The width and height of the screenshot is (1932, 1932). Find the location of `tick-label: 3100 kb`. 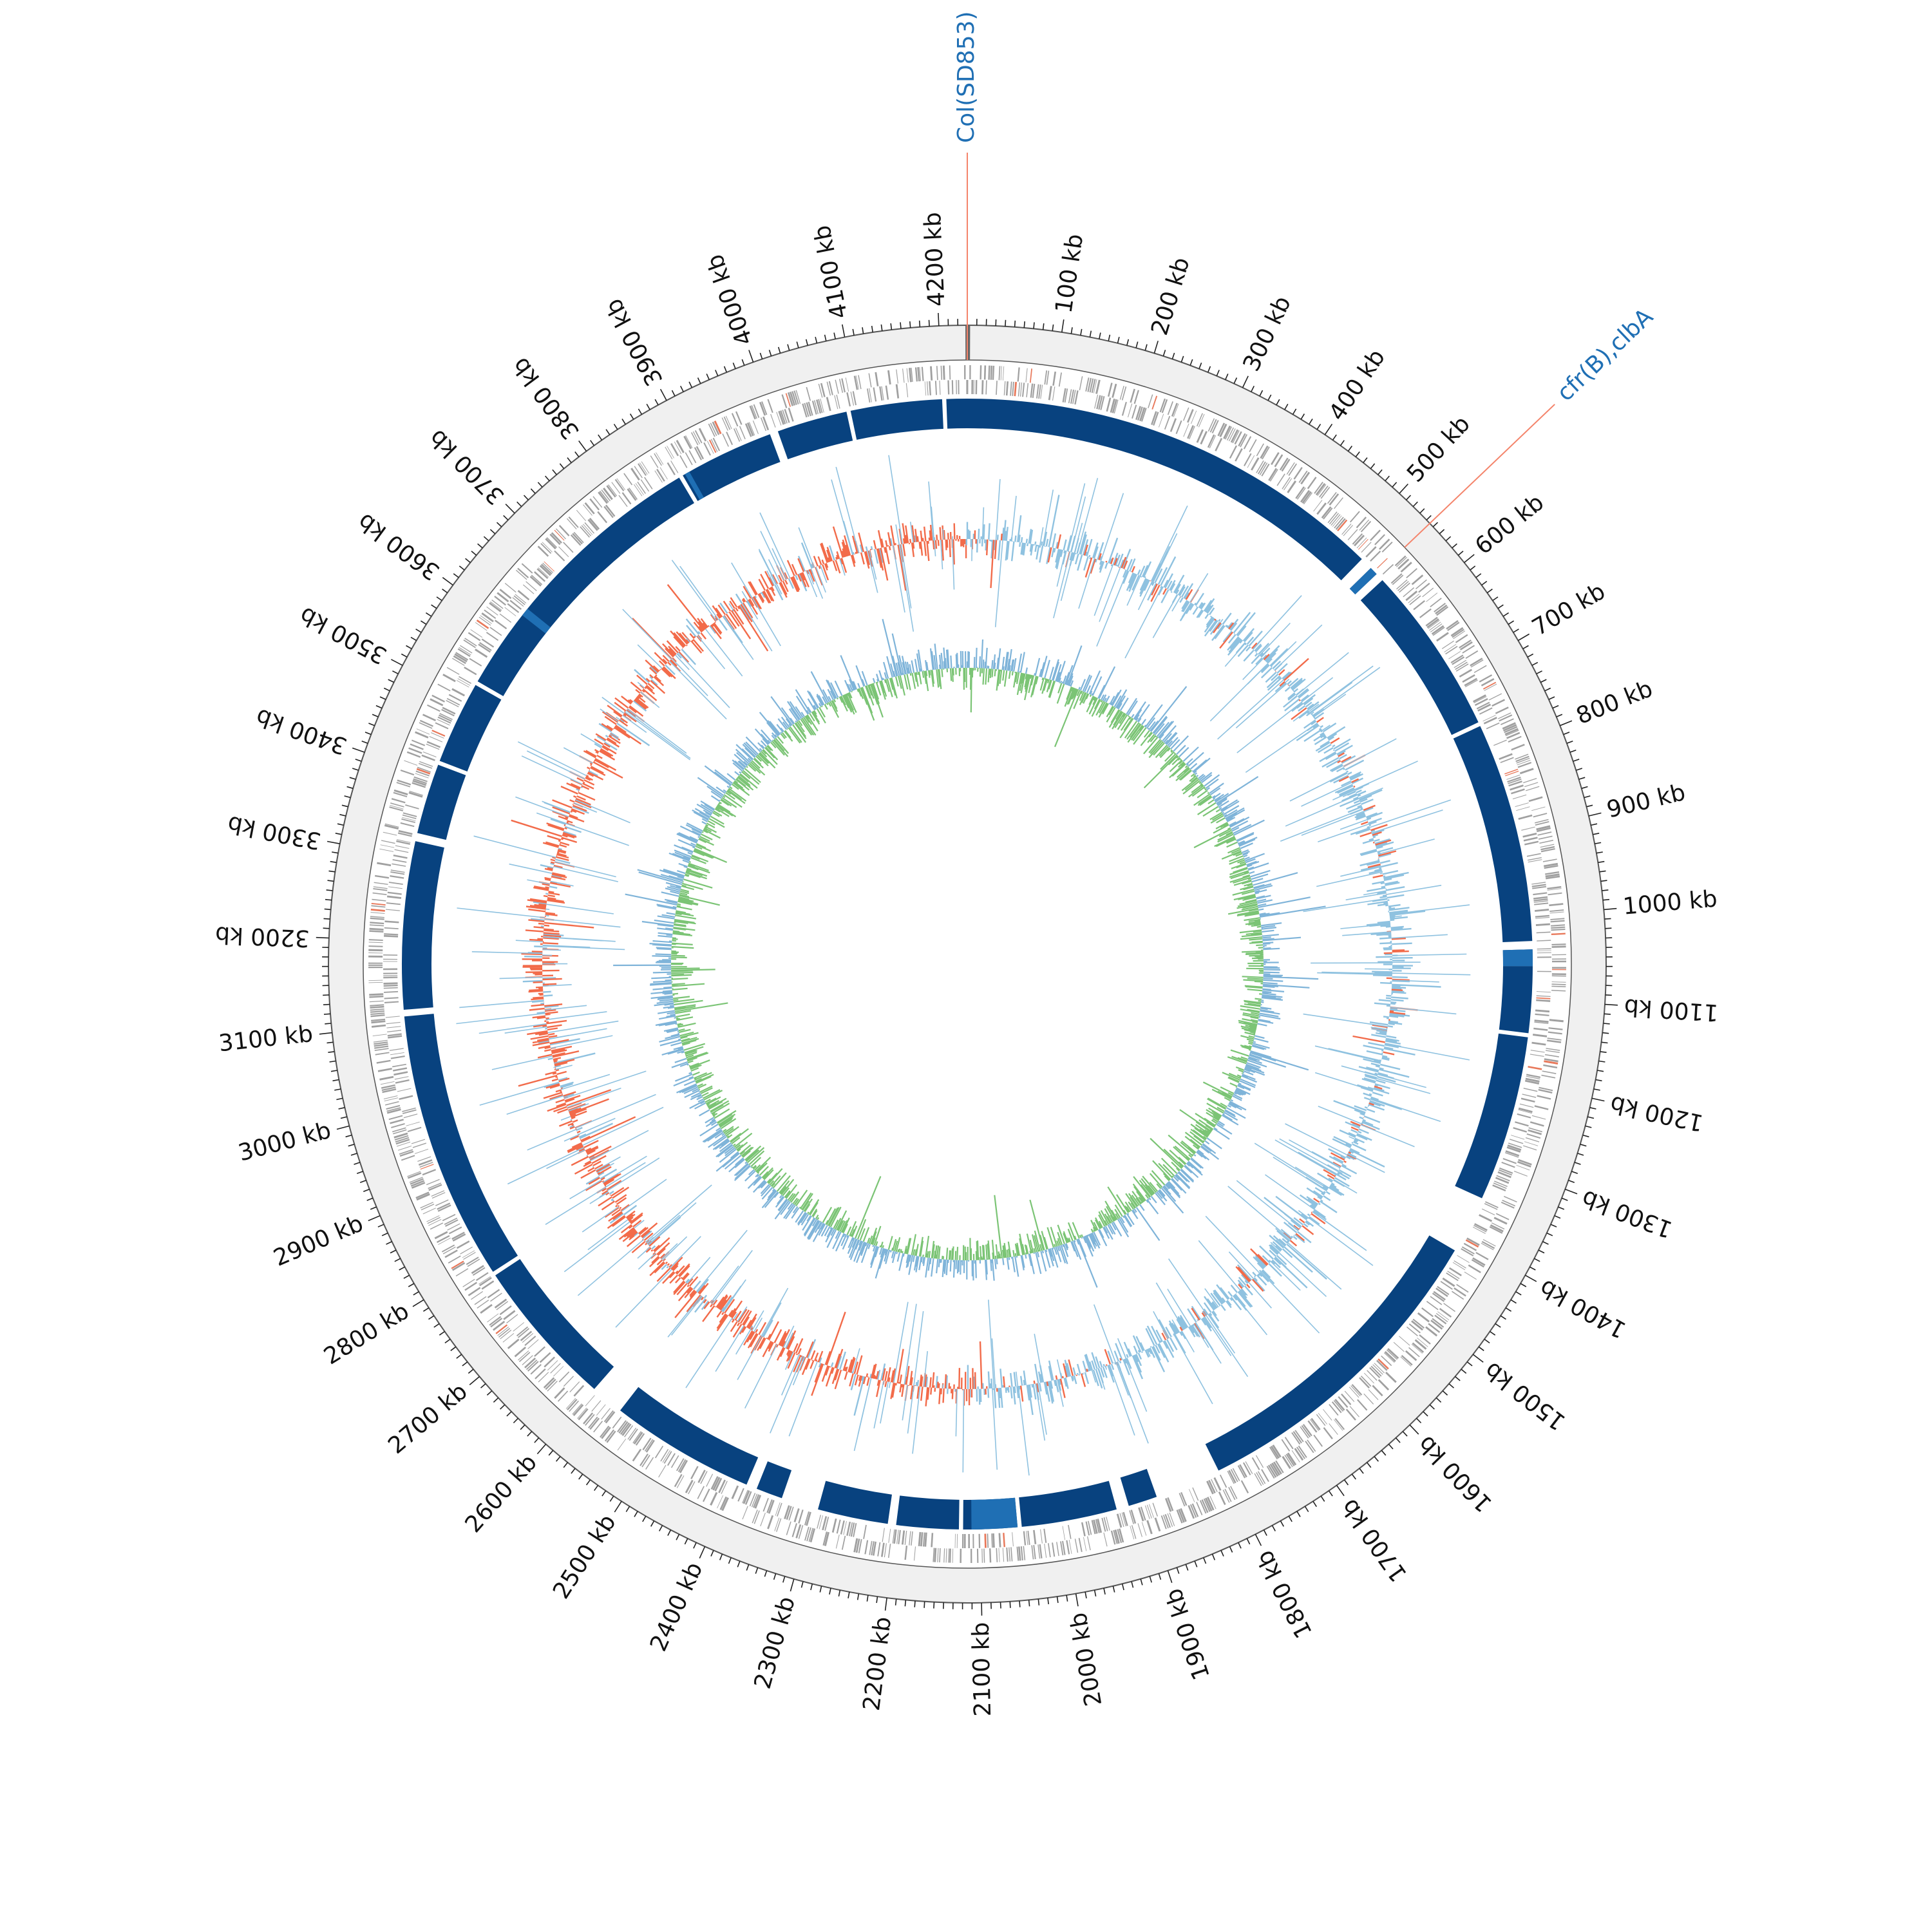

tick-label: 3100 kb is located at coordinates (266, 1039).